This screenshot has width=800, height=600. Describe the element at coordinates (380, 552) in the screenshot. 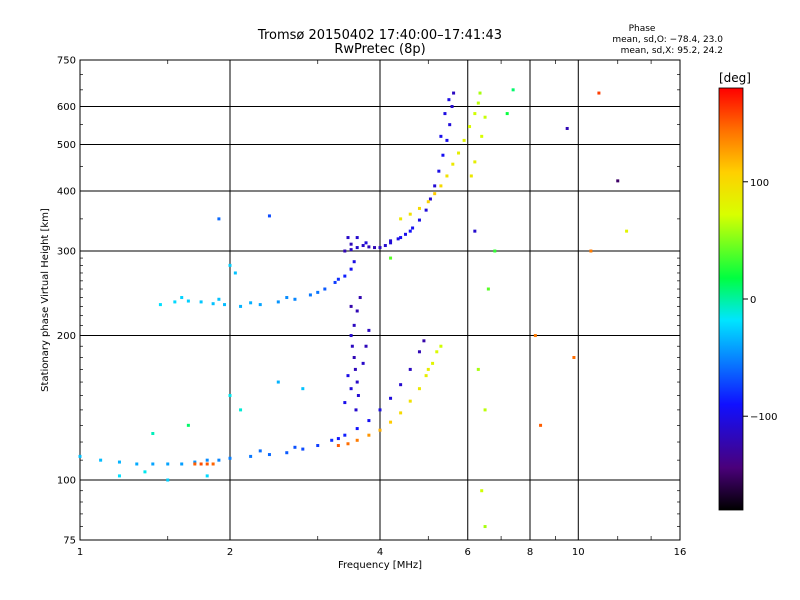

I see `x-tick-label: 4` at that location.